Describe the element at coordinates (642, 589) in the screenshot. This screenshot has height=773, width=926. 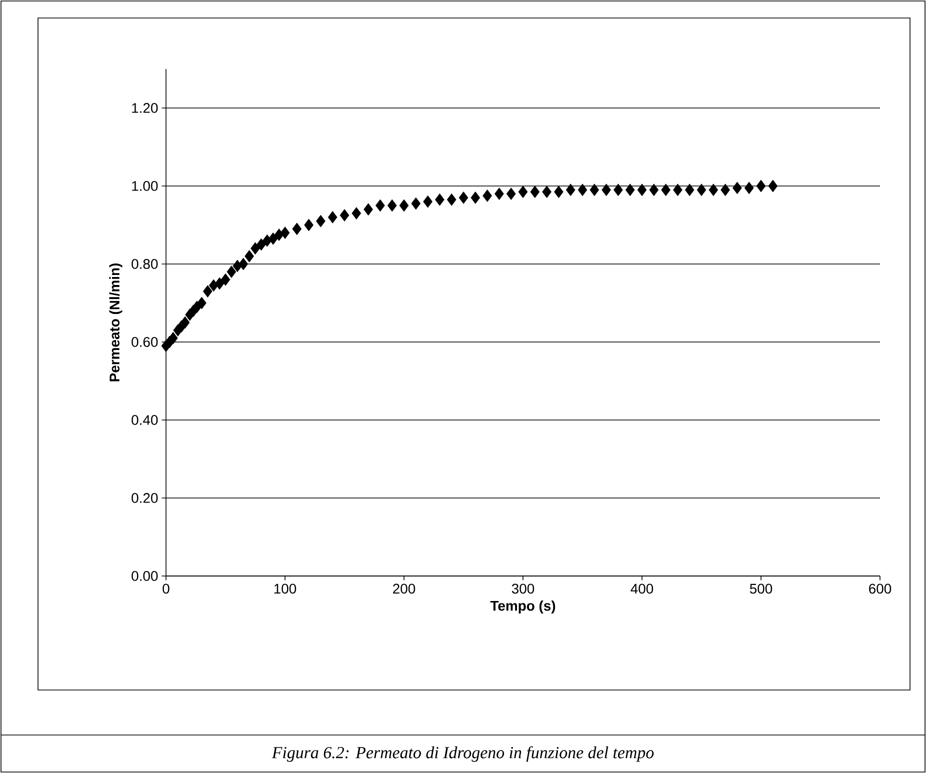
I see `x-tick-label: 400` at that location.